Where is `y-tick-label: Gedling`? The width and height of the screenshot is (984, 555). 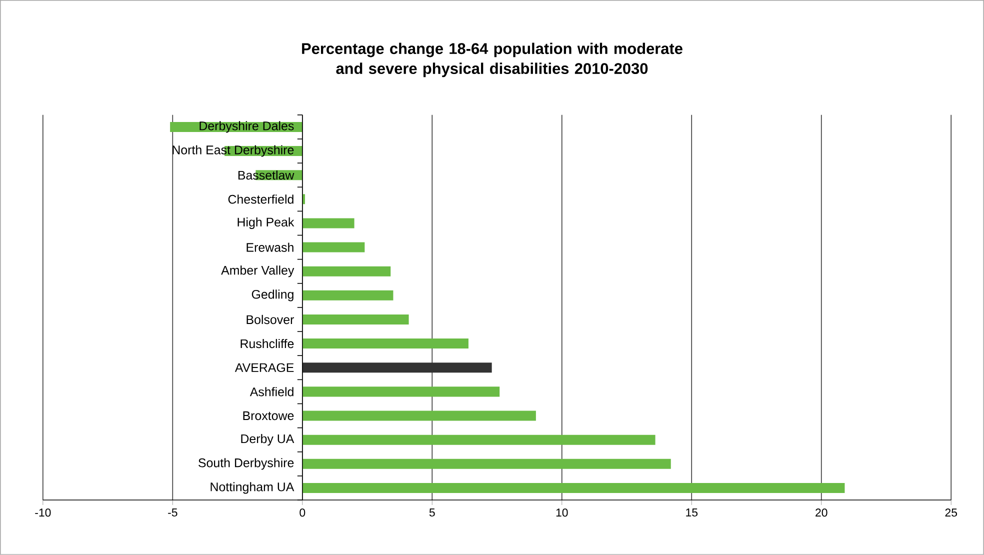
y-tick-label: Gedling is located at coordinates (273, 296).